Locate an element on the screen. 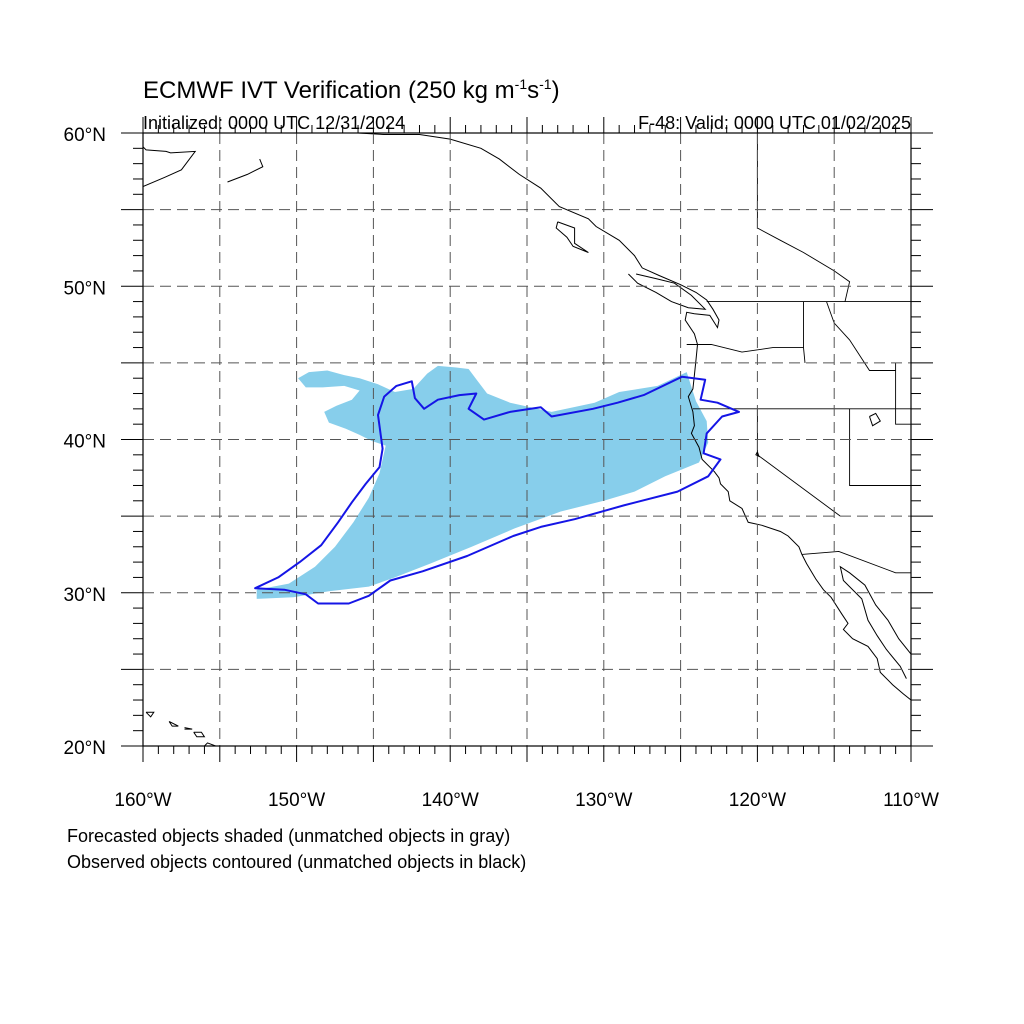  lon-tick-label: 160°W is located at coordinates (142, 800).